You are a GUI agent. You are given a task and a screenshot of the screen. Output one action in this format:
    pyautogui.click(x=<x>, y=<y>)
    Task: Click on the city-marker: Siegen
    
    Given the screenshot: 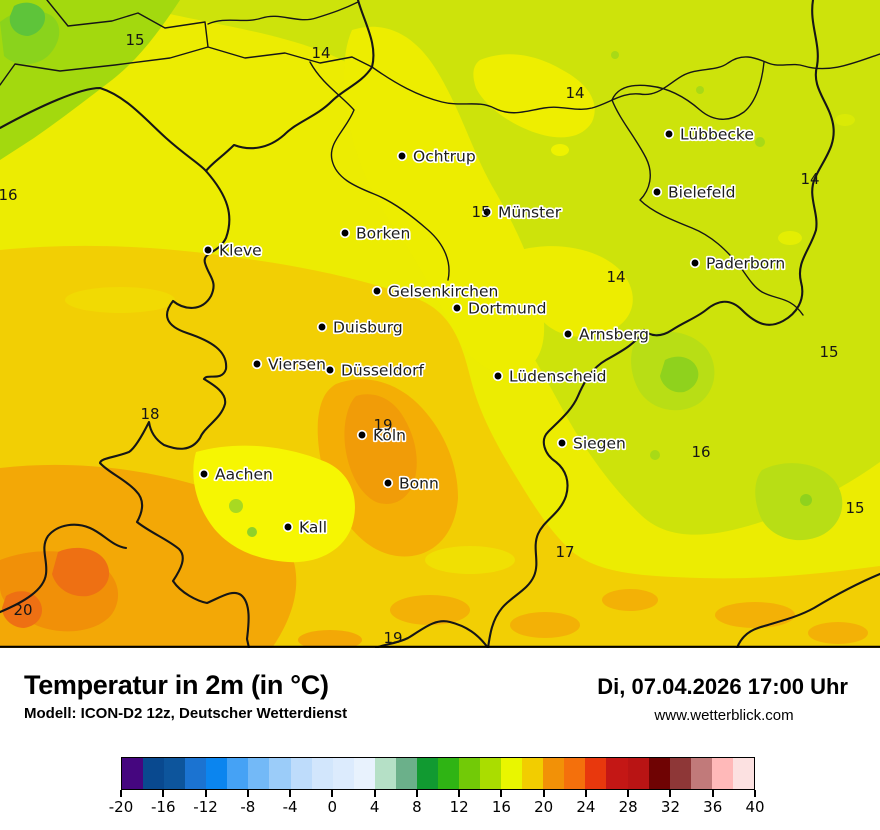 What is the action you would take?
    pyautogui.click(x=591, y=443)
    